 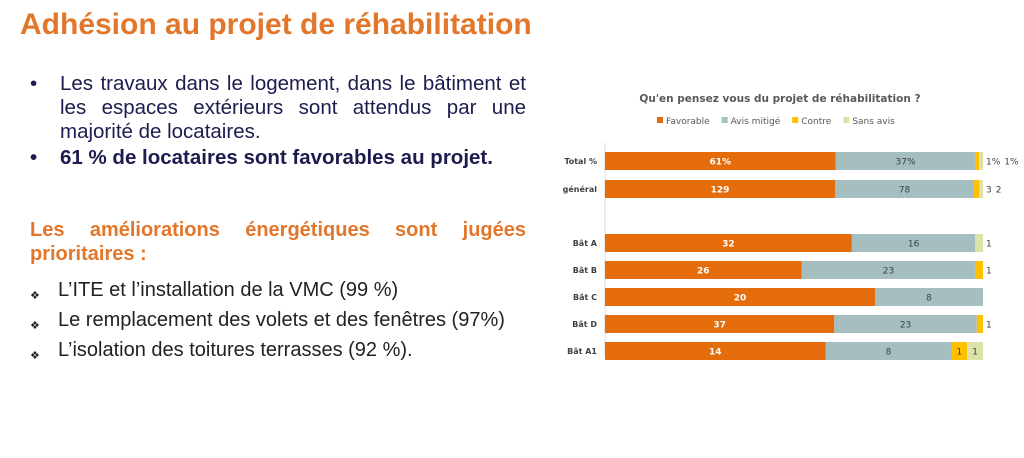 I want to click on data-label: 14, so click(x=715, y=353).